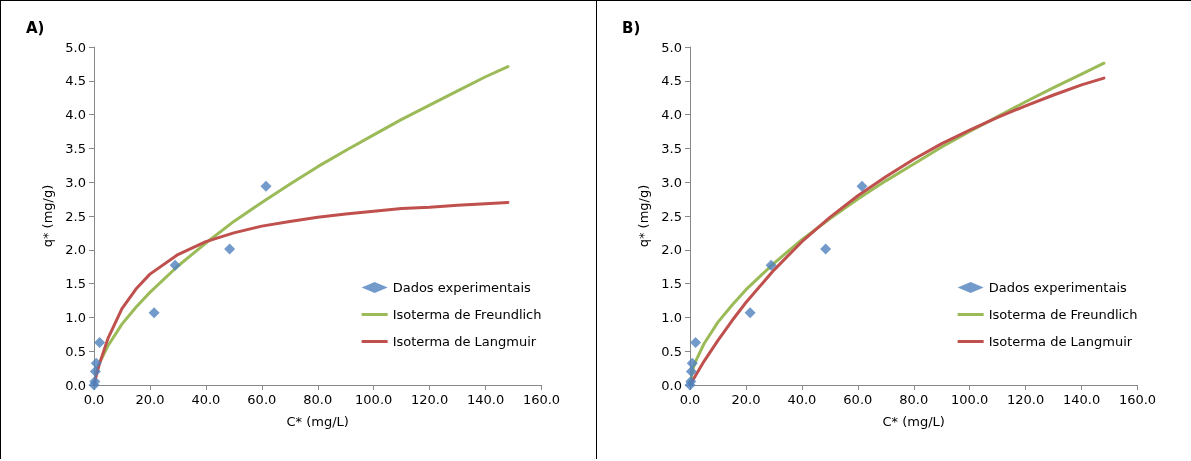 The height and width of the screenshot is (461, 1191). What do you see at coordinates (630, 27) in the screenshot?
I see `chart-title: B)` at bounding box center [630, 27].